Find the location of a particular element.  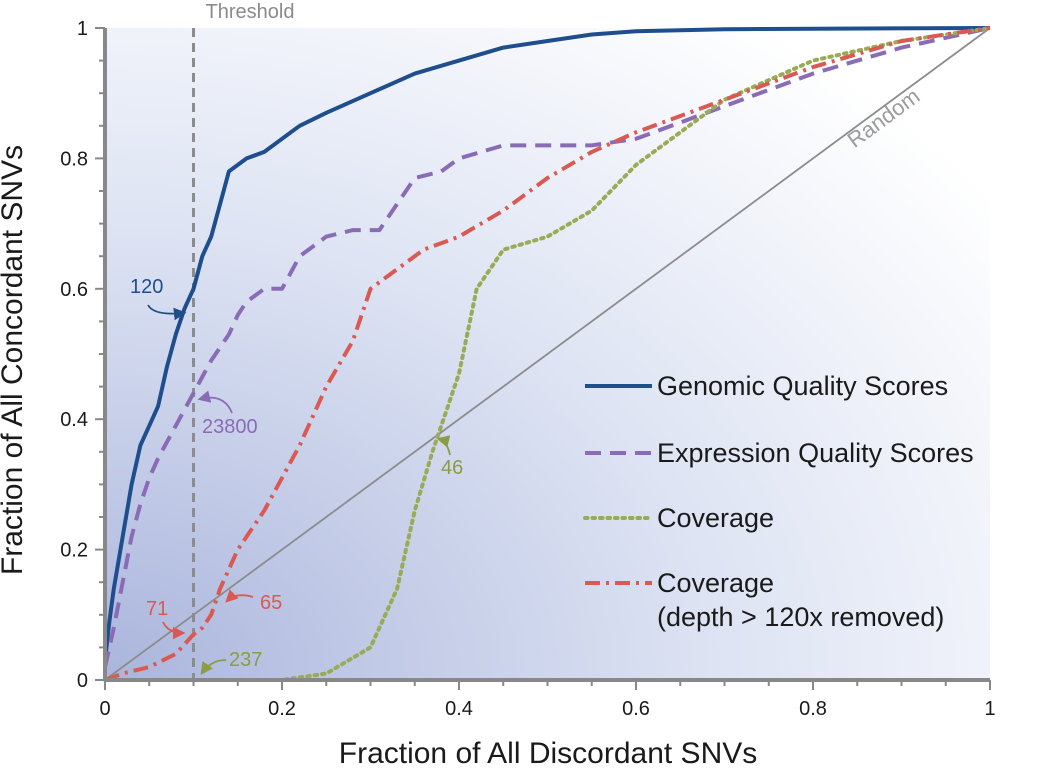

annotation-label-46: 46 is located at coordinates (452, 468).